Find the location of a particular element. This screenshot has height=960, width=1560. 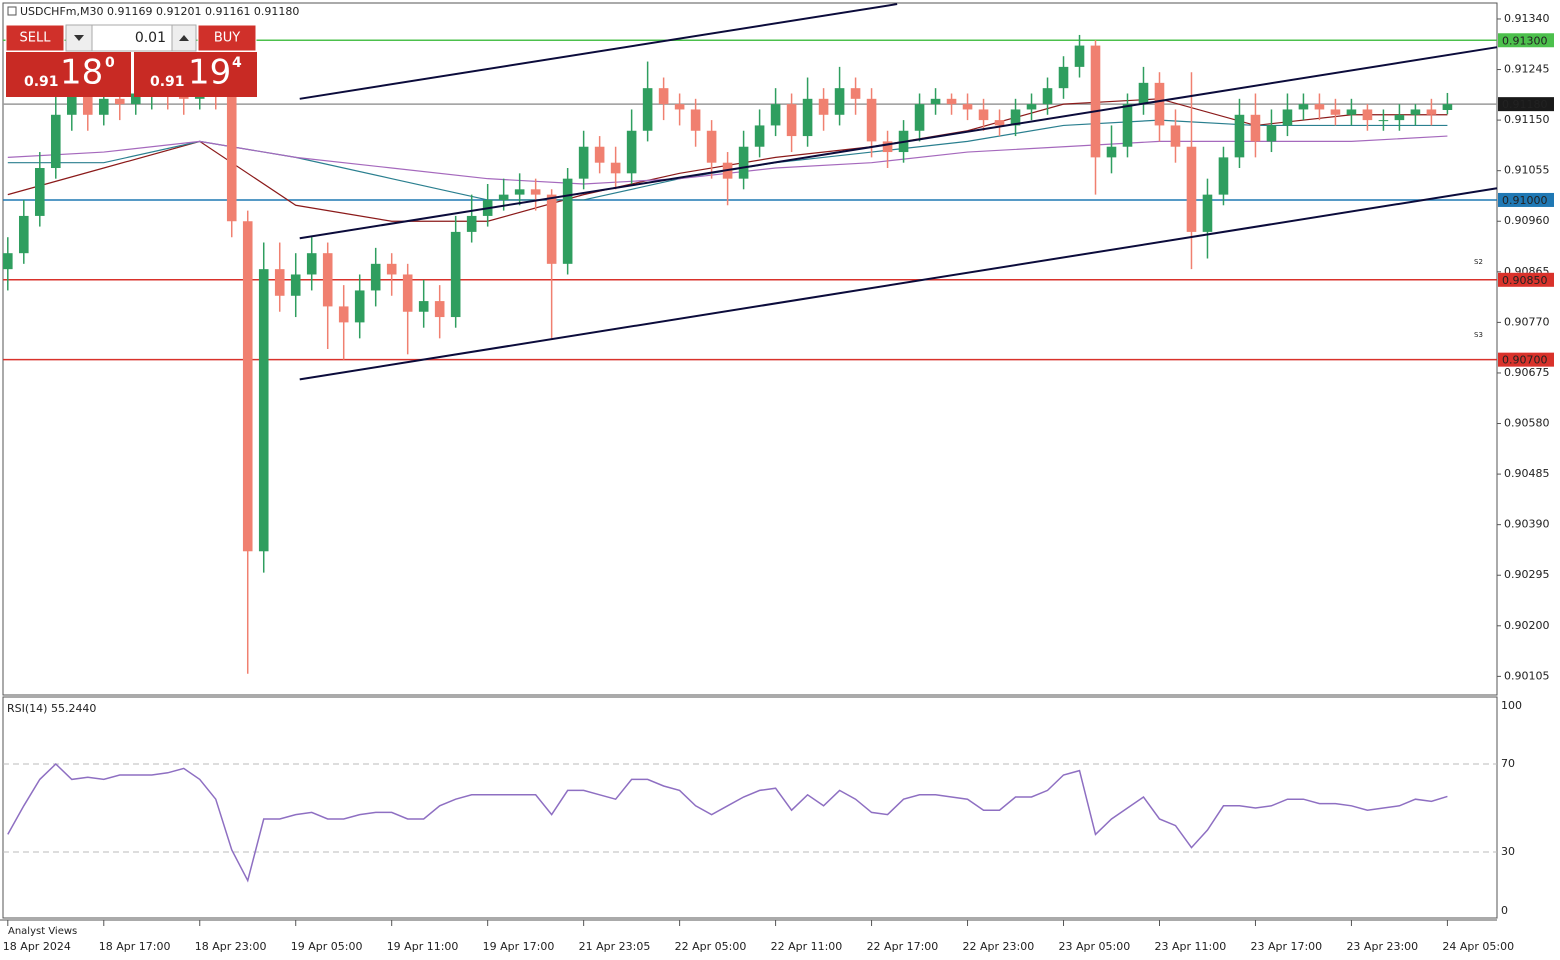

trade-panel: SELL 0.01 BUY 0.91 18 0 0.91 19 4 is located at coordinates (131, 60).